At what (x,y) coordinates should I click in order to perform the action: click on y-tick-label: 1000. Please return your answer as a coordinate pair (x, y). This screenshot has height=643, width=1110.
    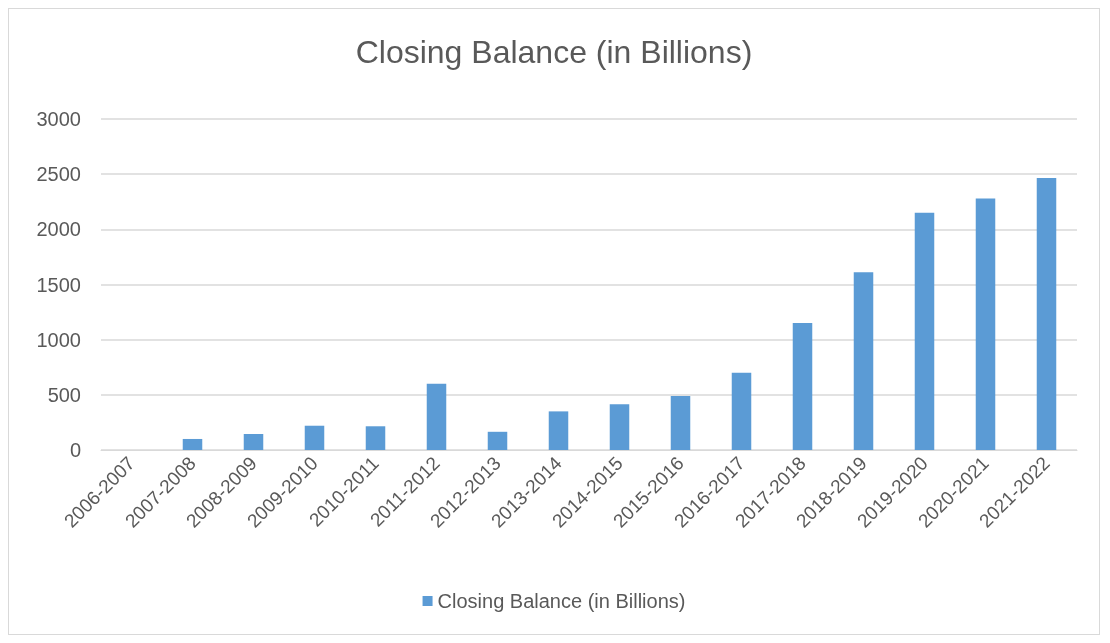
    Looking at the image, I should click on (58, 339).